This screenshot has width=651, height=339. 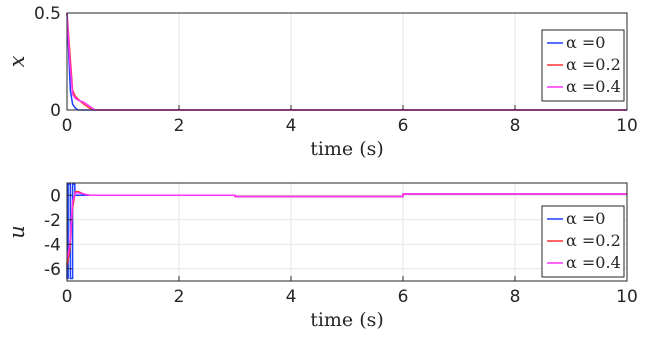 I want to click on top-x-tick-label-4: 8, so click(x=515, y=126).